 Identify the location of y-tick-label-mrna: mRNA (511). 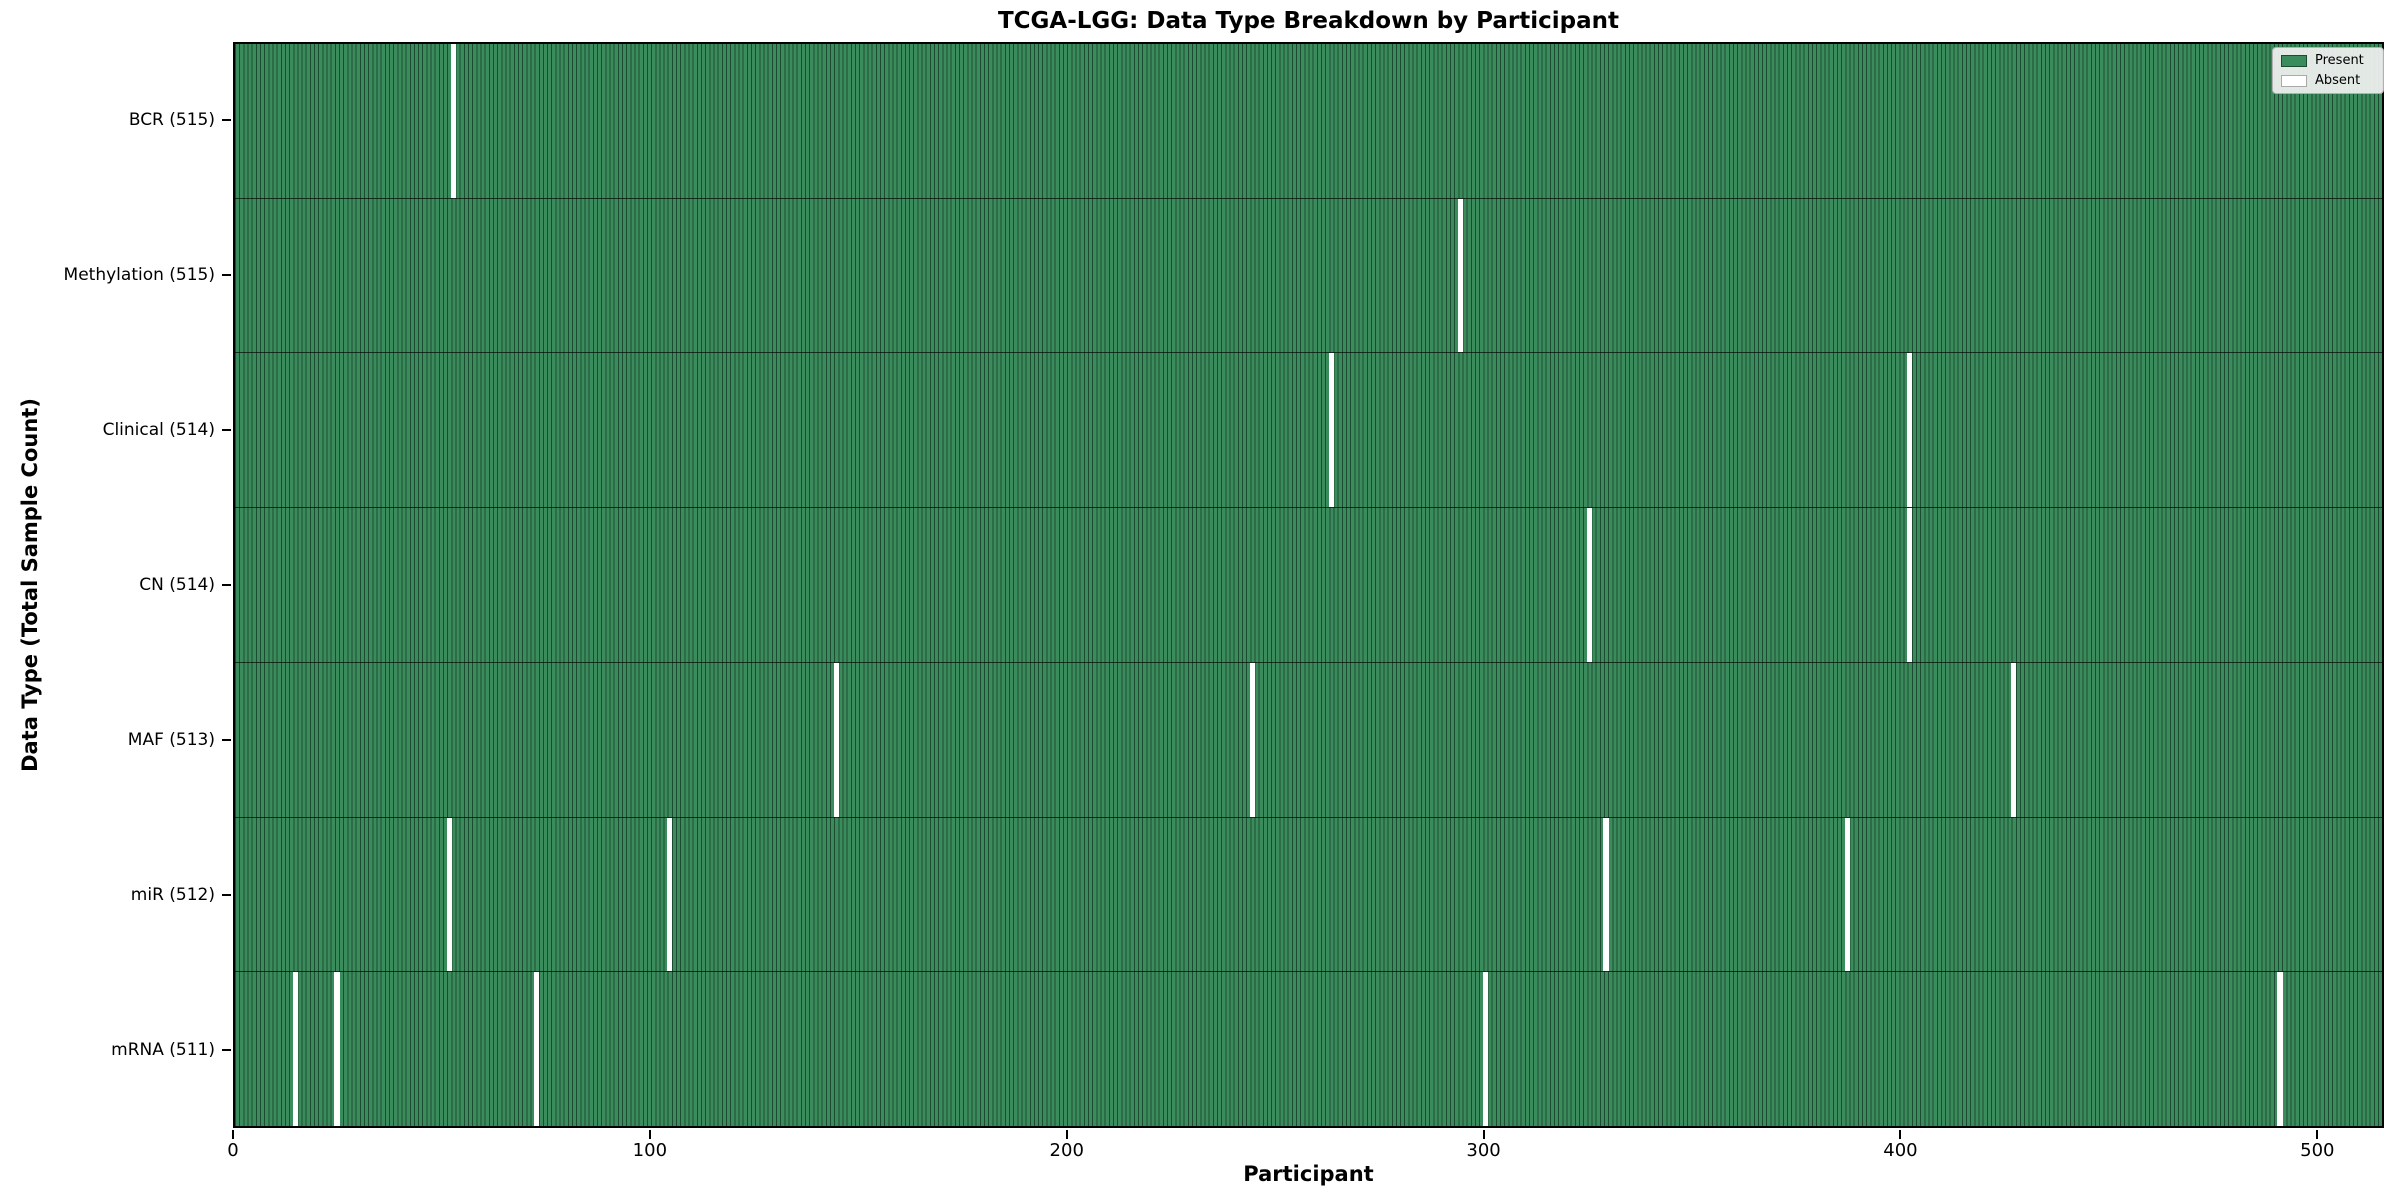
(163, 1050).